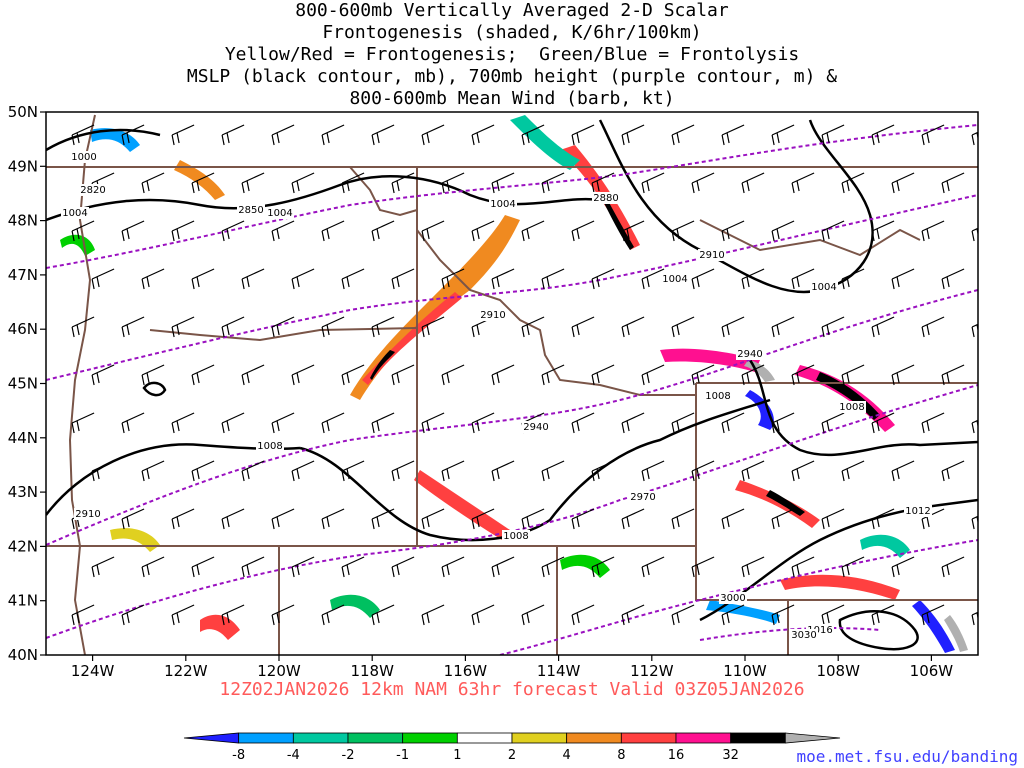 The height and width of the screenshot is (768, 1024). What do you see at coordinates (838, 671) in the screenshot?
I see `lon-tick-label: 108W` at bounding box center [838, 671].